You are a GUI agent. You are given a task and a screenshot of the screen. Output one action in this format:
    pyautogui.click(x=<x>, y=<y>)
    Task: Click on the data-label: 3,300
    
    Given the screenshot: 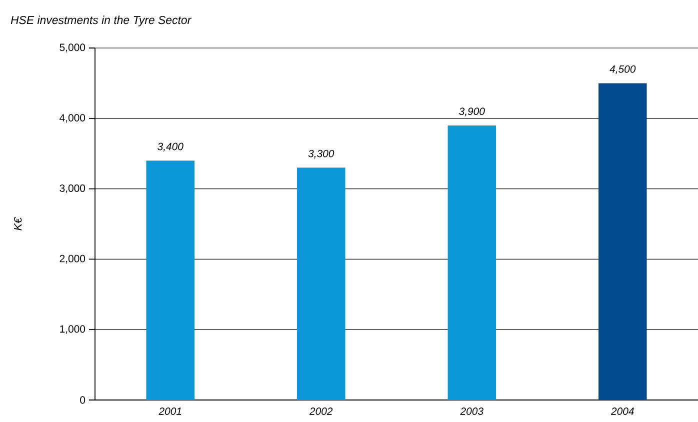 What is the action you would take?
    pyautogui.click(x=321, y=154)
    